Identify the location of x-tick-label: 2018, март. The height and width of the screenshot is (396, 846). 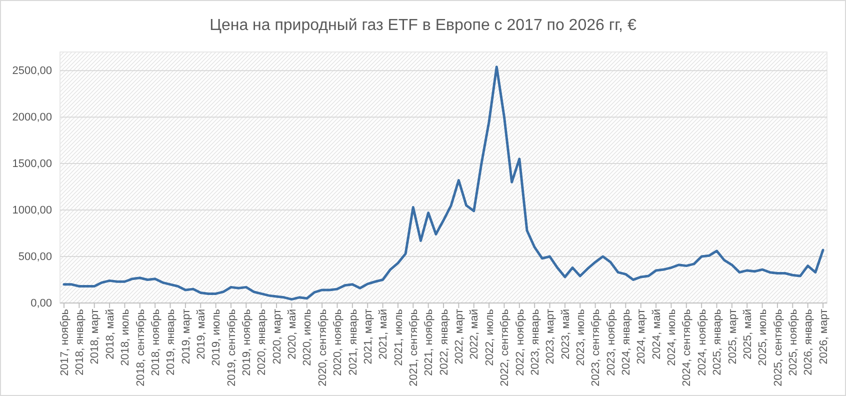
(95, 336).